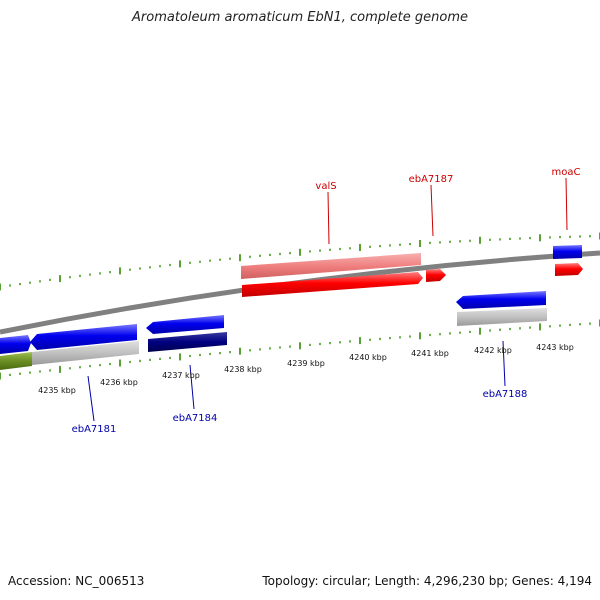 This screenshot has width=600, height=600. Describe the element at coordinates (195, 418) in the screenshot. I see `gene-label-ebA7184: ebA7184` at that location.